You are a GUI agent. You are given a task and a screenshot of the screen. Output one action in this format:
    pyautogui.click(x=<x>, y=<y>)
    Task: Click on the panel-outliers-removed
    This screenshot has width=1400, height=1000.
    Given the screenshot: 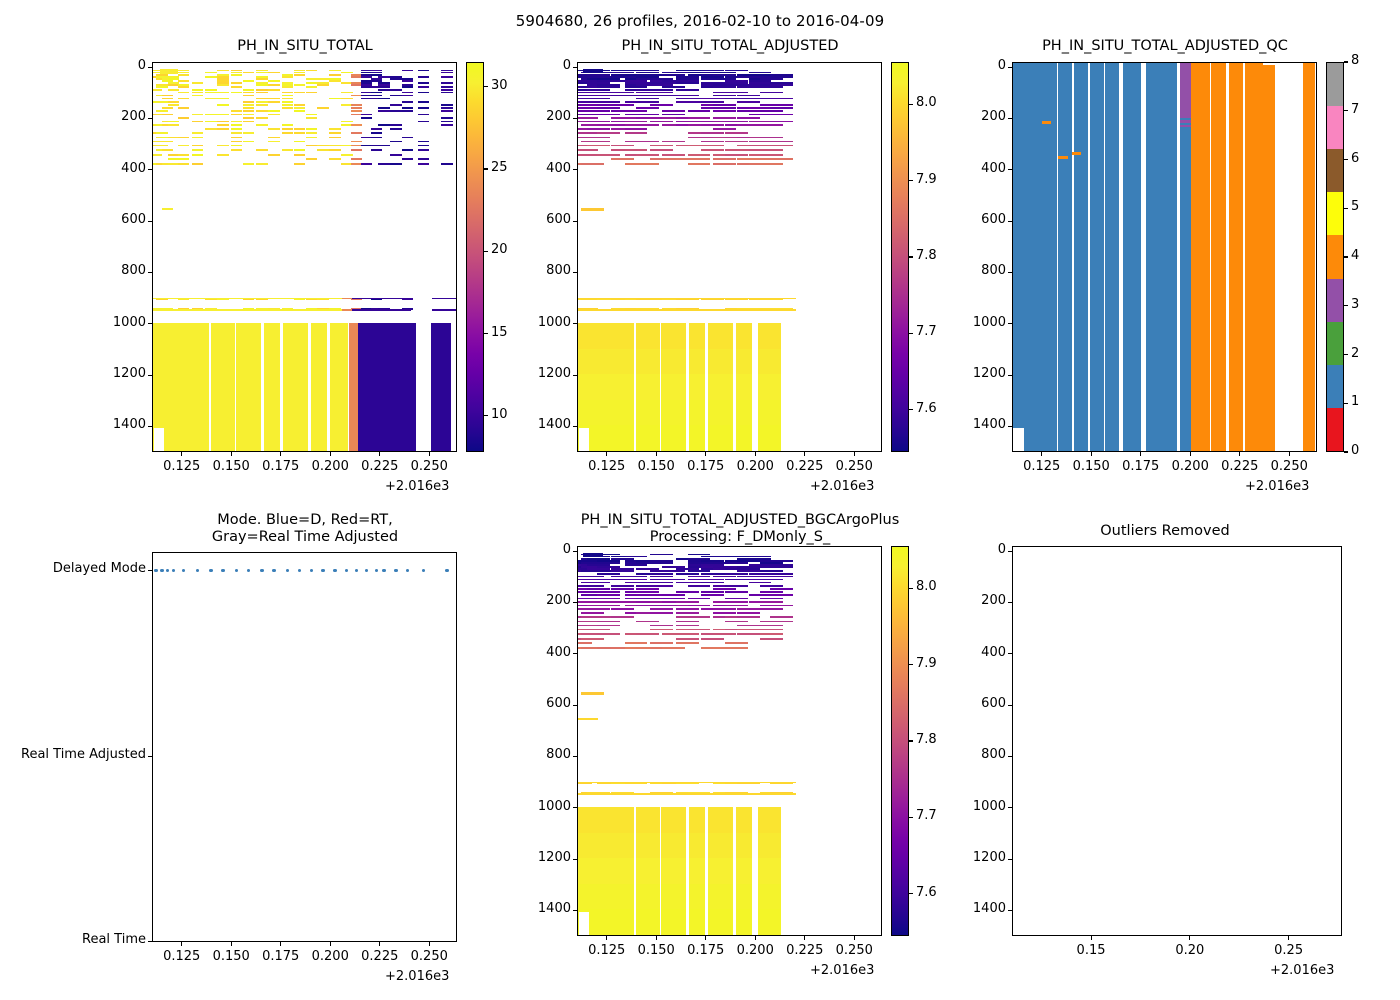 What is the action you would take?
    pyautogui.click(x=1177, y=741)
    